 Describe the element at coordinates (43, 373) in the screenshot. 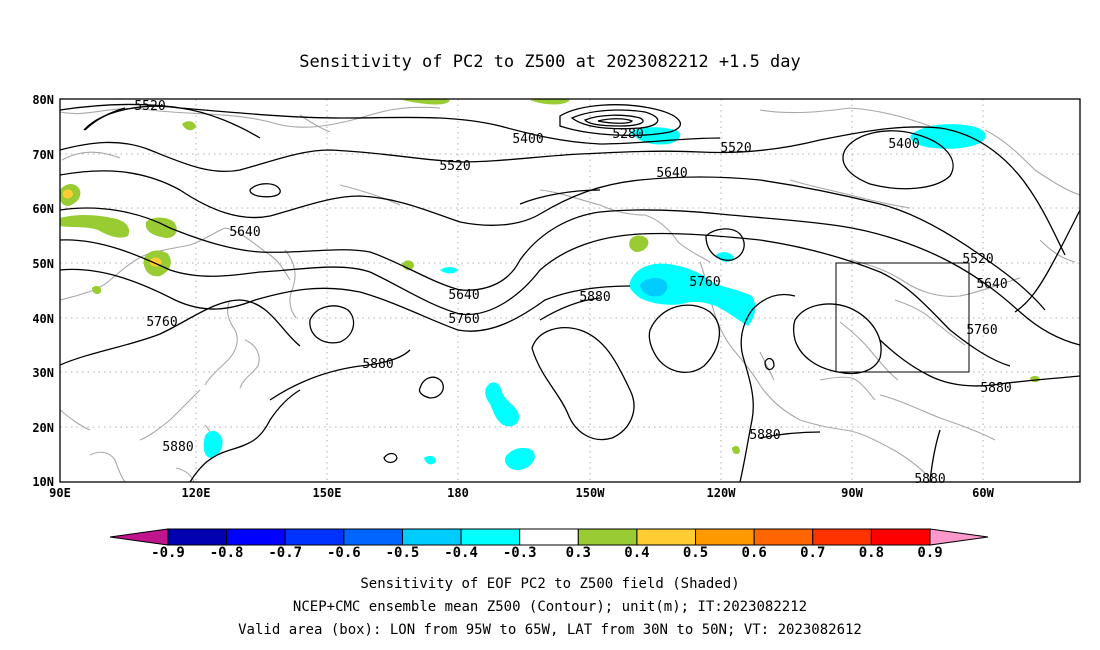

I see `lat-tick-label: 30N` at that location.